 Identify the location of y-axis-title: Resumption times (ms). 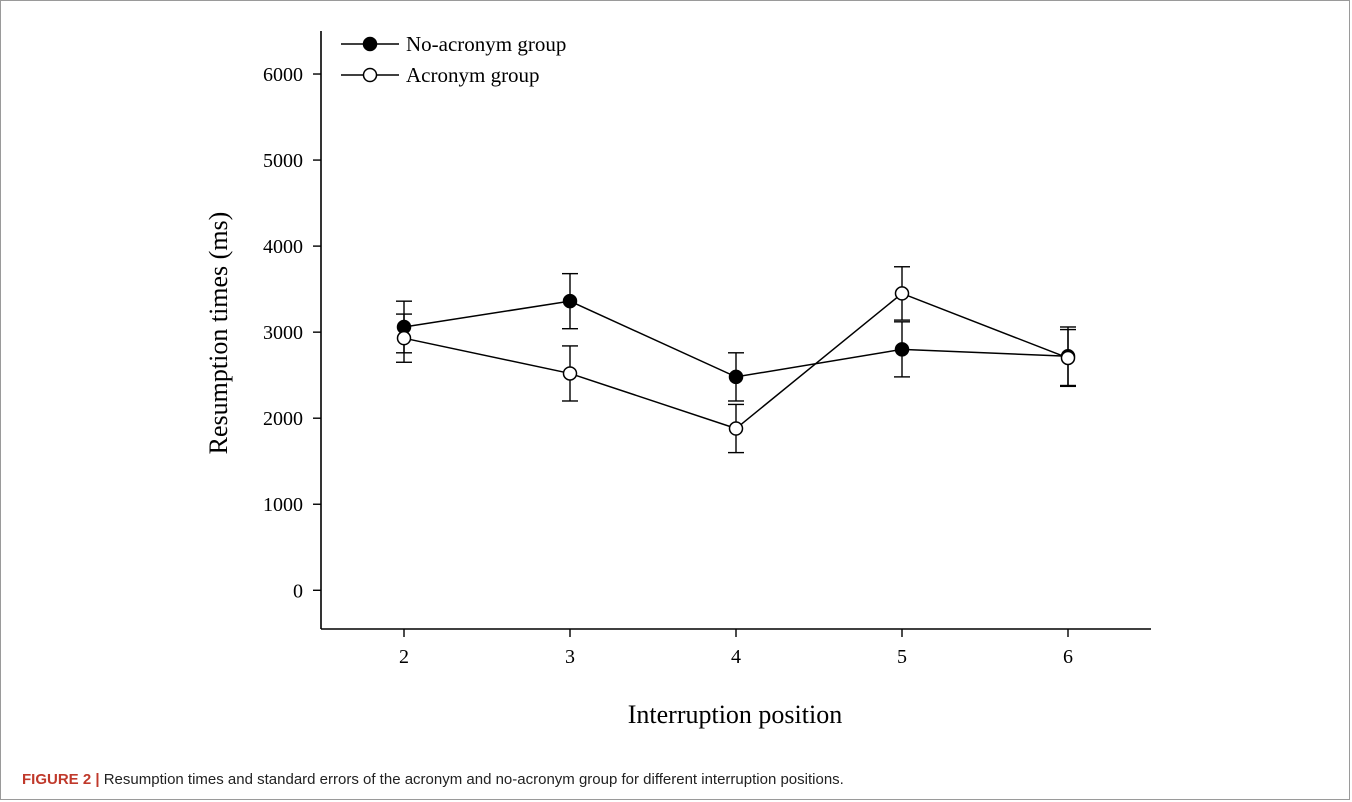
(218, 333).